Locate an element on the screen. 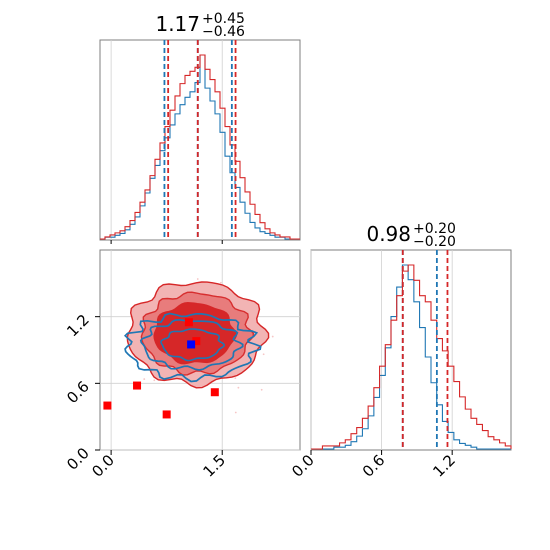  hist-param2-x-label-1: 0.6 is located at coordinates (374, 466).